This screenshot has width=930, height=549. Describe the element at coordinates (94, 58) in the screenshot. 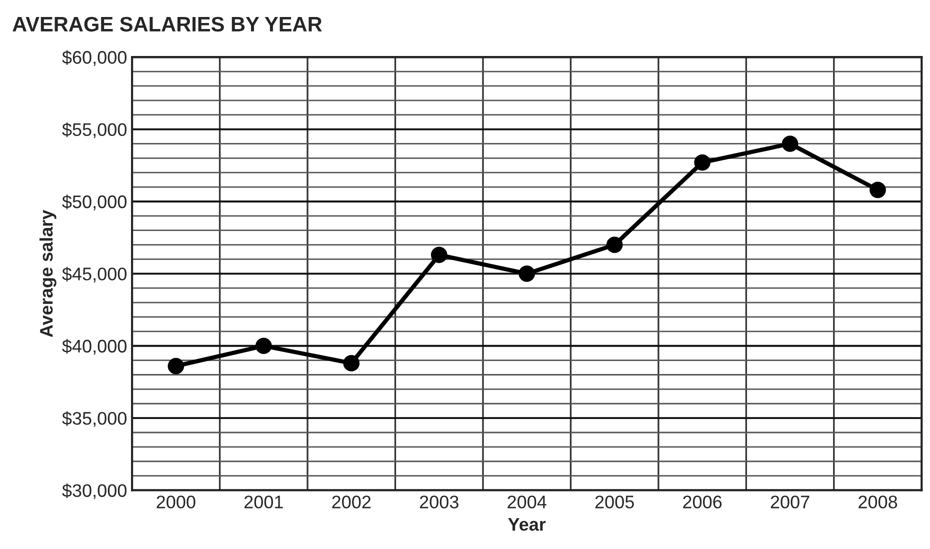

I see `y-tick-label: $60,000` at that location.